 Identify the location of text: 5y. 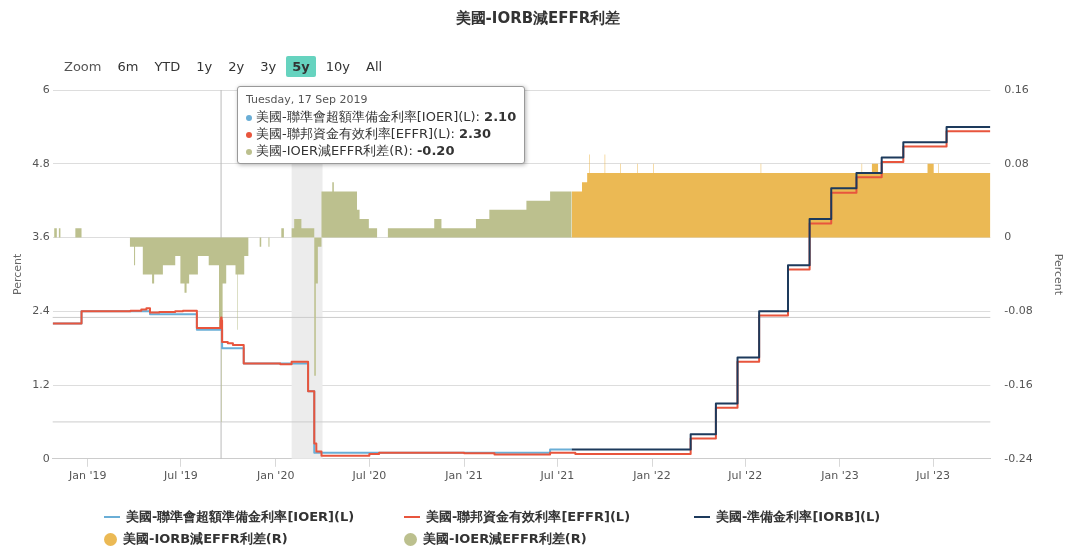
(301, 66).